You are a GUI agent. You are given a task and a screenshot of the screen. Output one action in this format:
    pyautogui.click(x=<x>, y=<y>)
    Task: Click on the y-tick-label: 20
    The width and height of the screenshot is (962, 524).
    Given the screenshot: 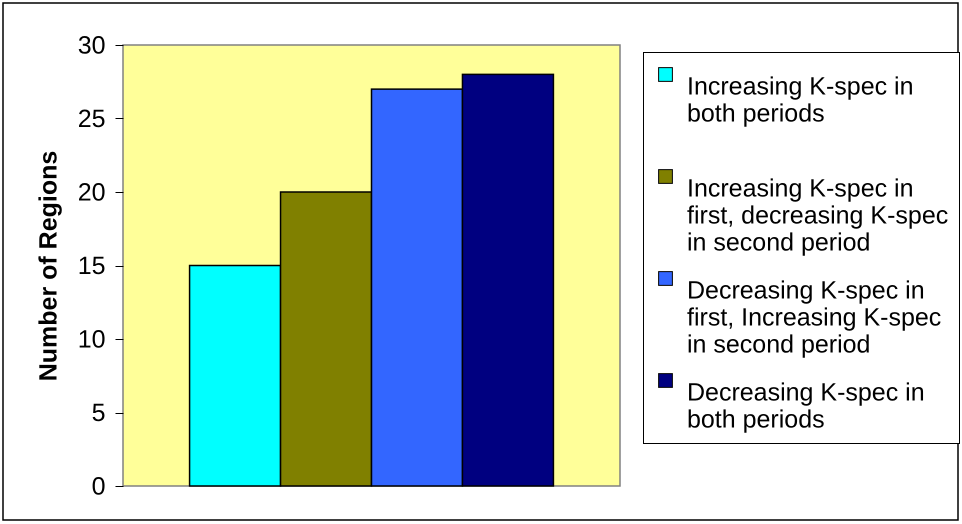 What is the action you would take?
    pyautogui.click(x=92, y=192)
    